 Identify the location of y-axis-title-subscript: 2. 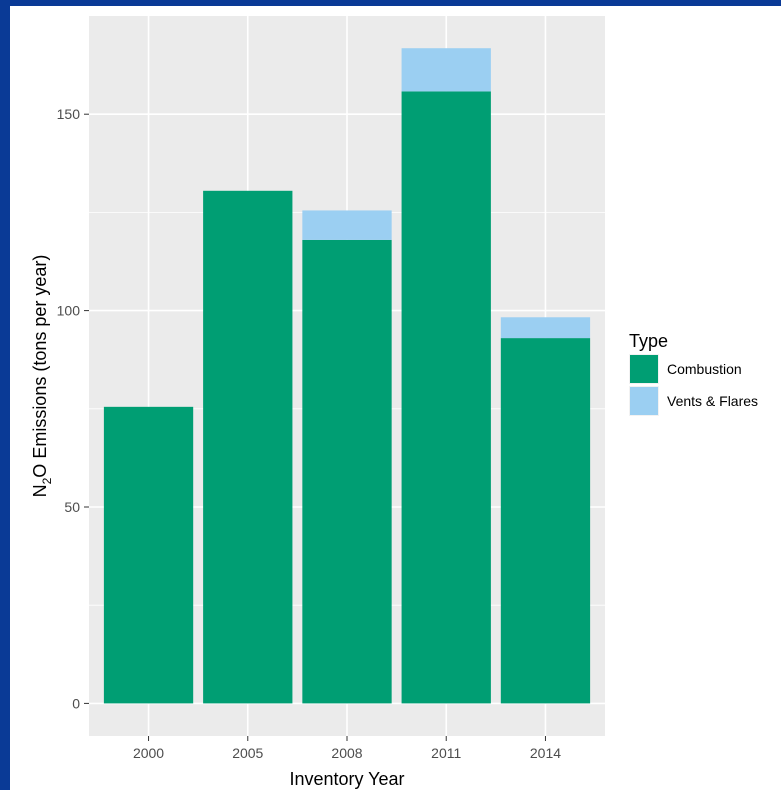
(47, 480).